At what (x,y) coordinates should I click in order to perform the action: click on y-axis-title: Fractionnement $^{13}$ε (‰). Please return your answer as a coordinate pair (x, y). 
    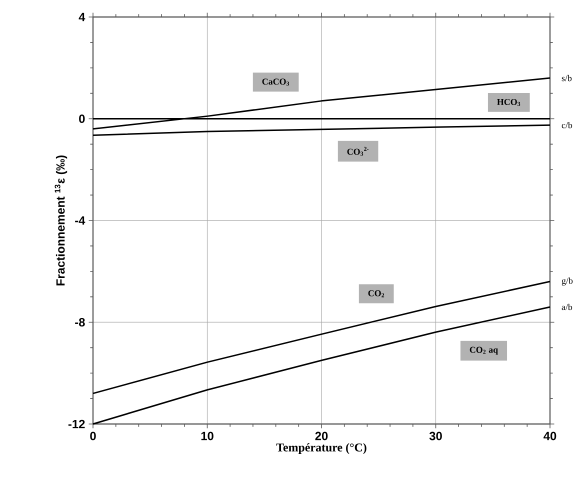
    Looking at the image, I should click on (61, 220).